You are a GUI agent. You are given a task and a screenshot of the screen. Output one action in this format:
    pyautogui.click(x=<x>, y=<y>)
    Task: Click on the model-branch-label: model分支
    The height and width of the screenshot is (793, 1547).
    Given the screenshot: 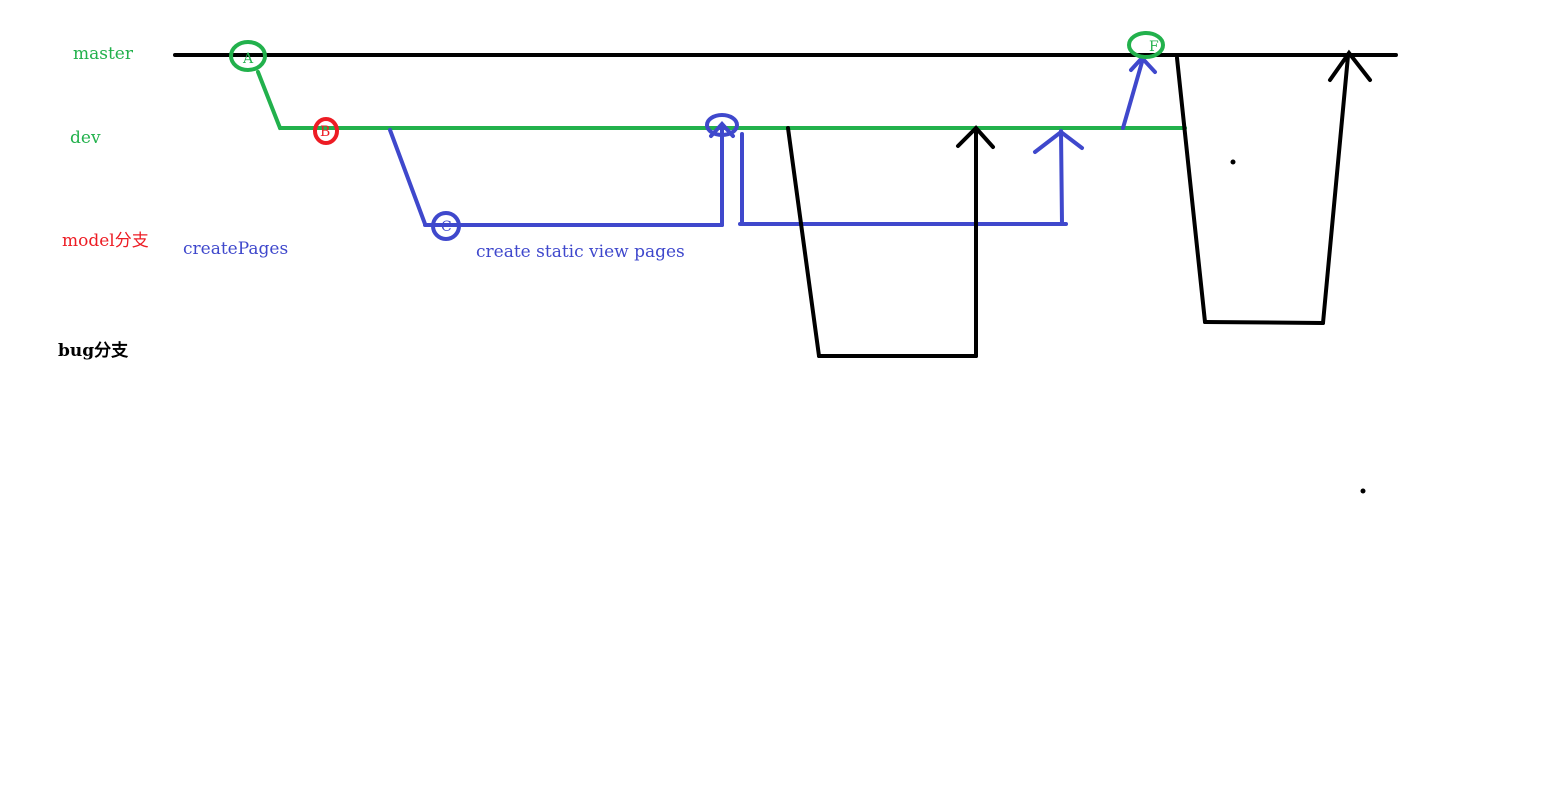 What is the action you would take?
    pyautogui.click(x=105, y=241)
    